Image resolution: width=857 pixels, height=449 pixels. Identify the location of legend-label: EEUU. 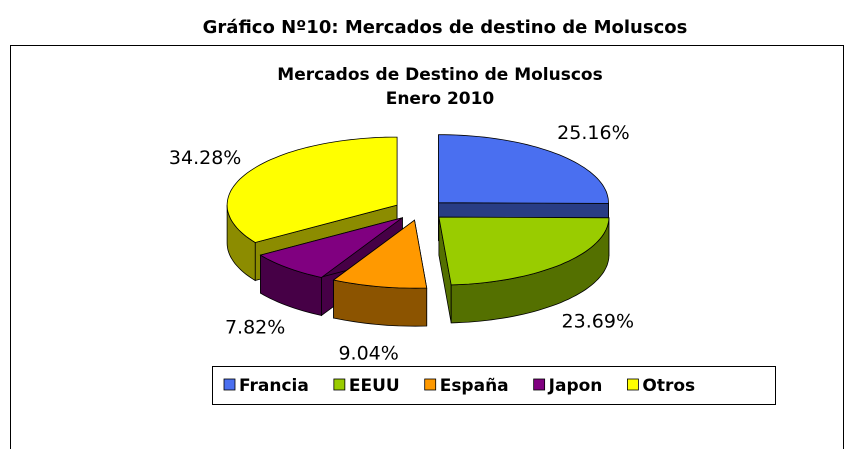
(374, 386).